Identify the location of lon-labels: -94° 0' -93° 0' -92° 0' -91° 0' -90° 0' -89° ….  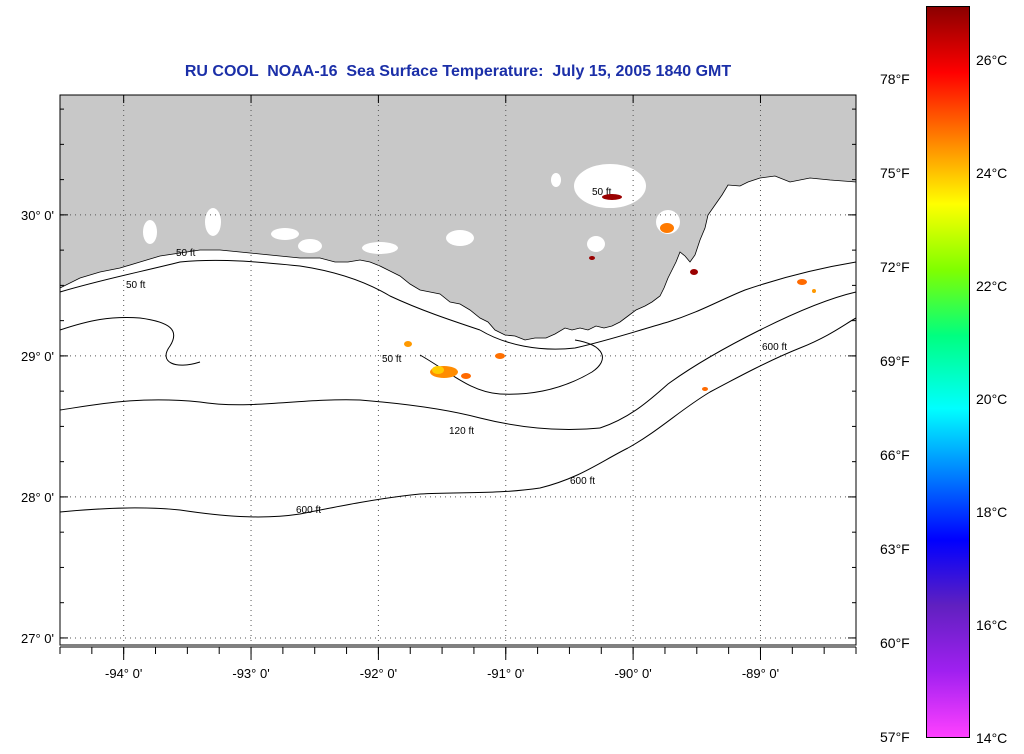
(442, 673).